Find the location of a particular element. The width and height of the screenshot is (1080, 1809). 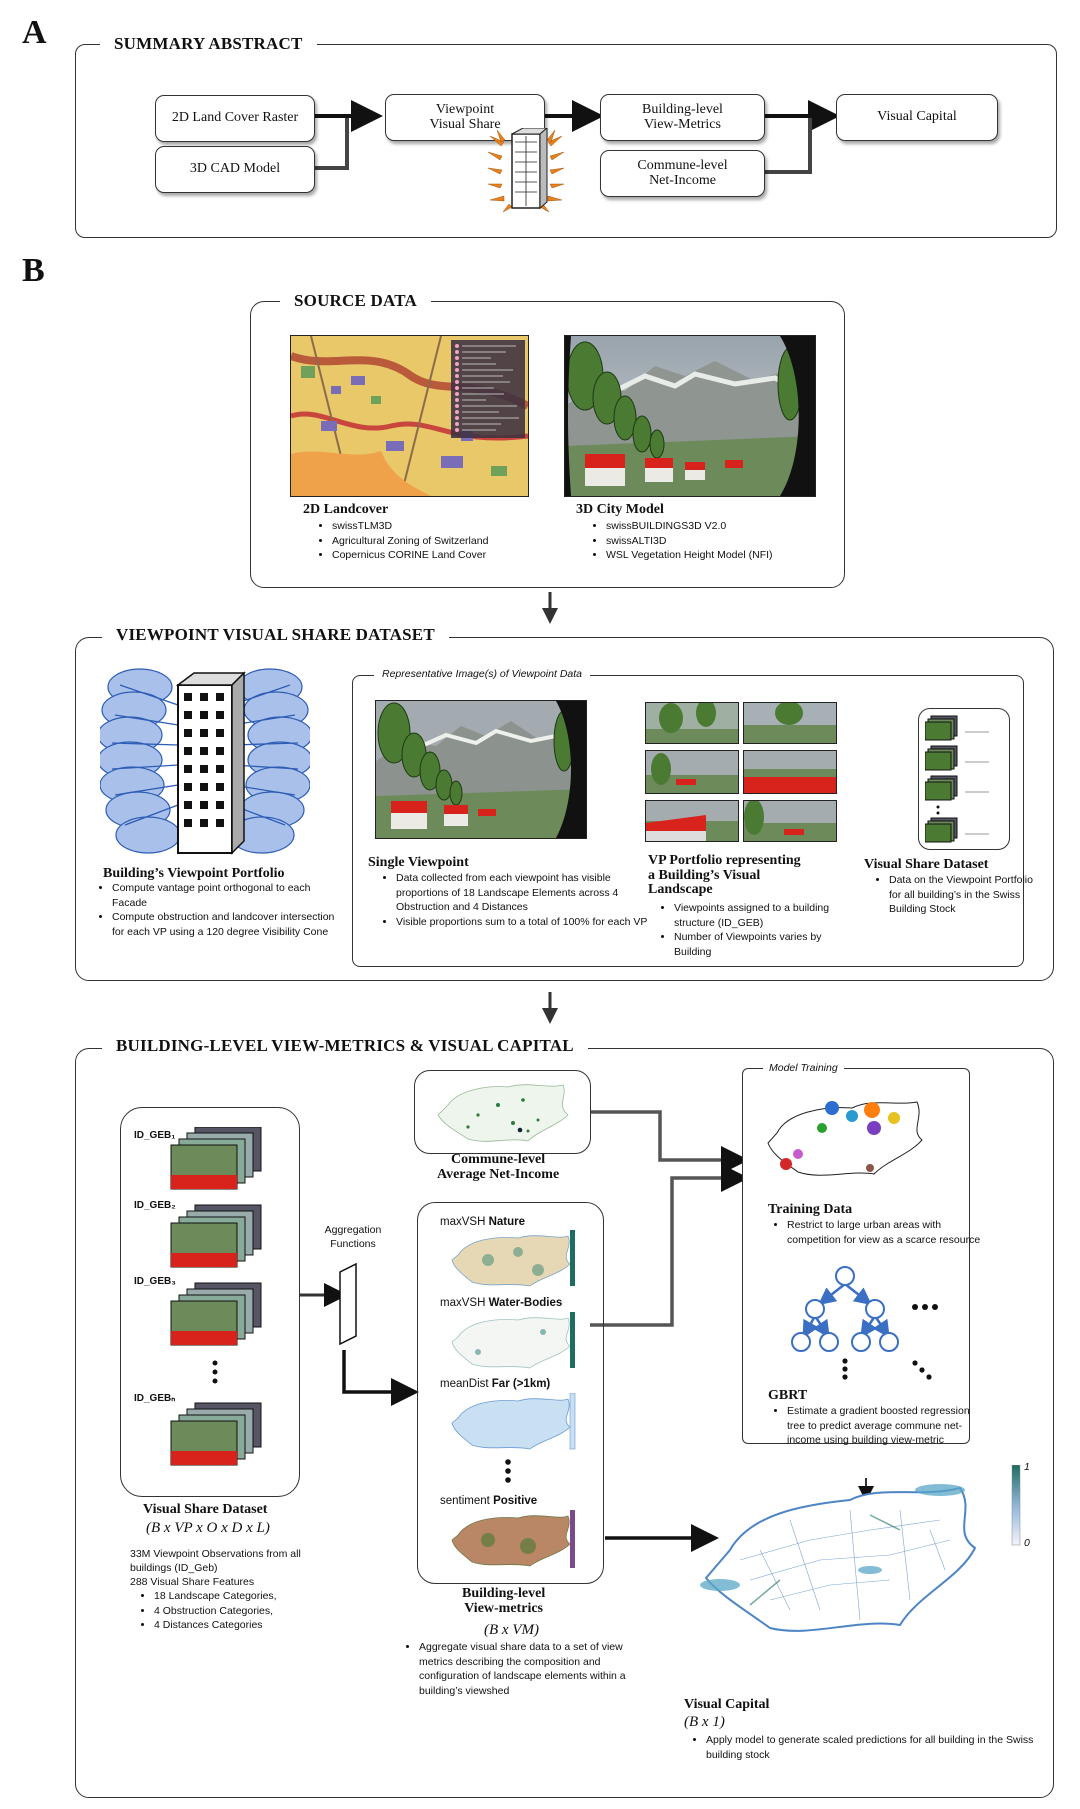

portfolio-caption: Building’s Viewpoint Portfolio is located at coordinates (194, 873).